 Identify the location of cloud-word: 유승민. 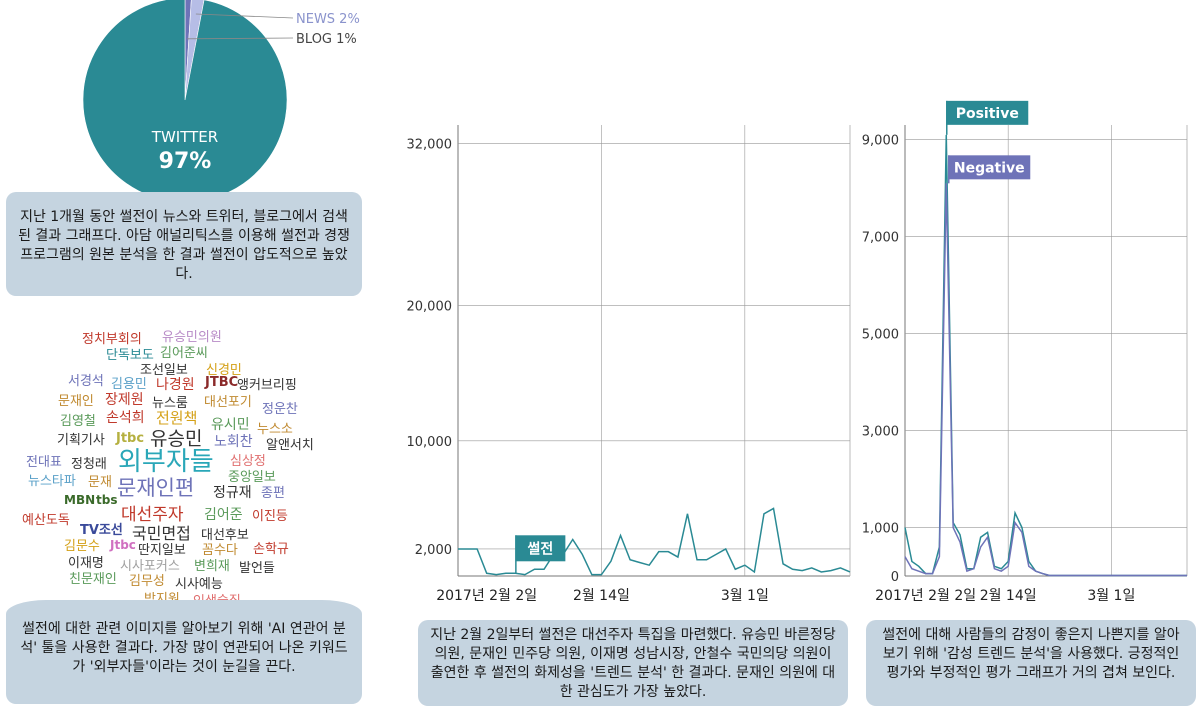
(176, 439).